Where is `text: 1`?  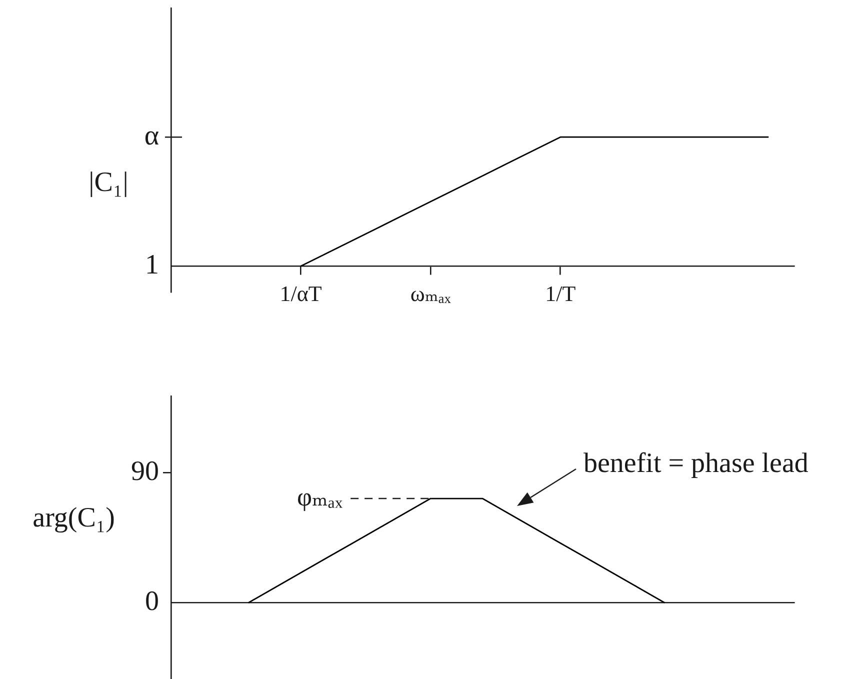 text: 1 is located at coordinates (152, 265).